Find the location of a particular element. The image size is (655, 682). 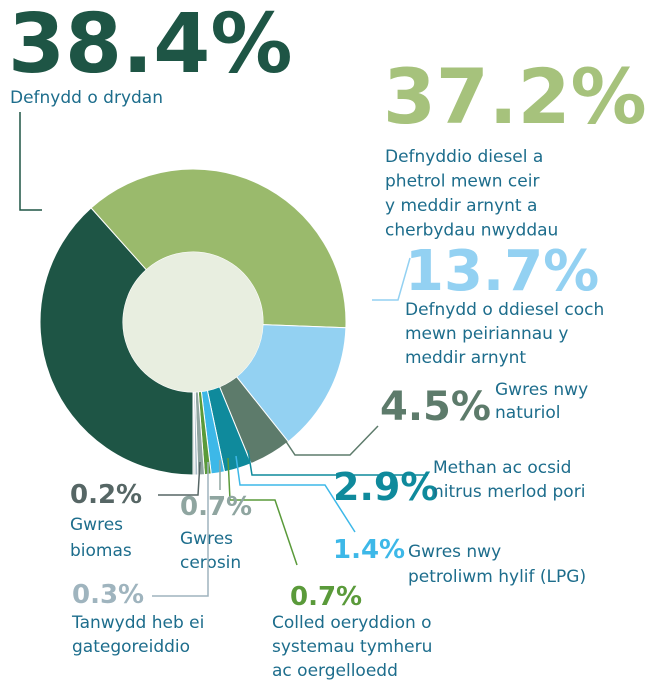

slice-label: biomas is located at coordinates (101, 551).